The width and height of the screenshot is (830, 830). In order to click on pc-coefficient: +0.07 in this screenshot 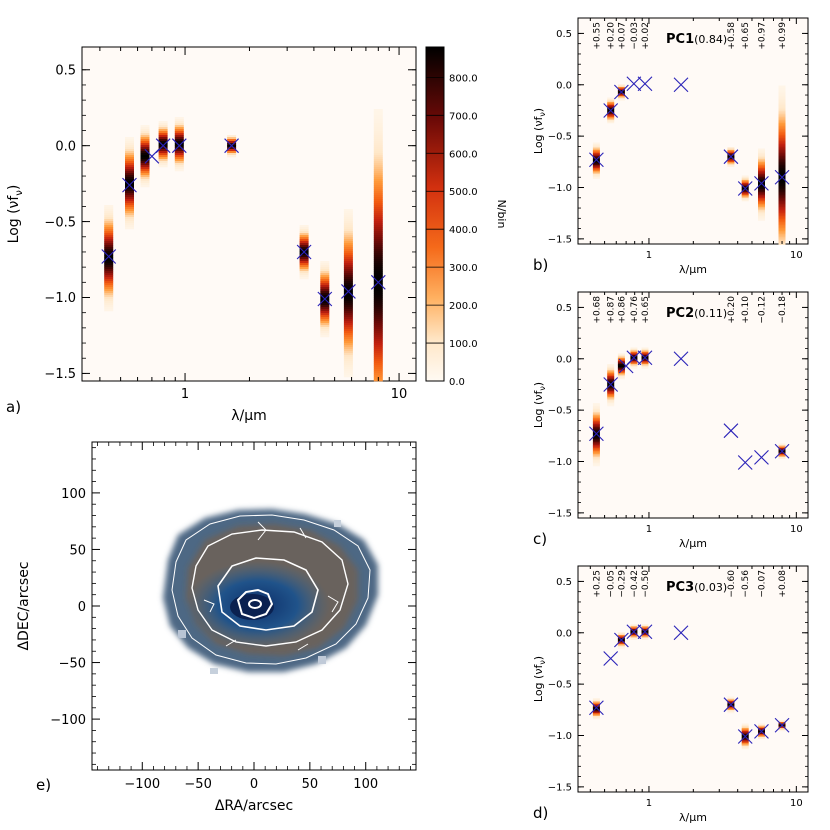, I will do `click(622, 36)`.